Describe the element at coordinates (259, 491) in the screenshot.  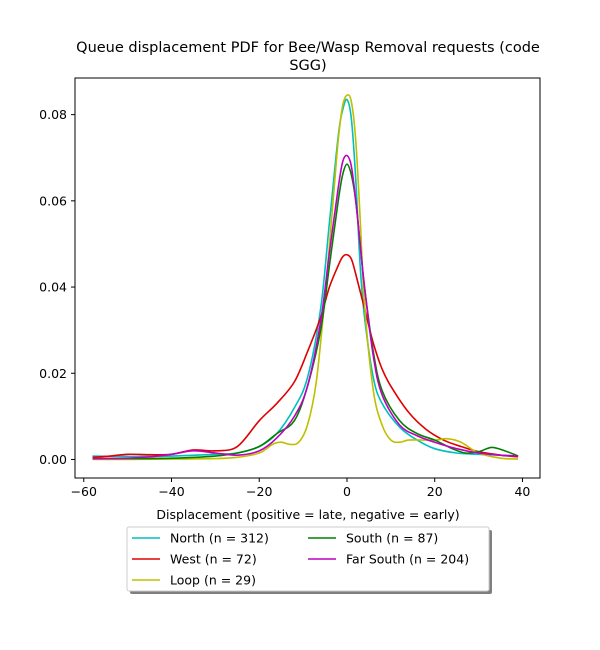
I see `x-tick-label: −20` at that location.